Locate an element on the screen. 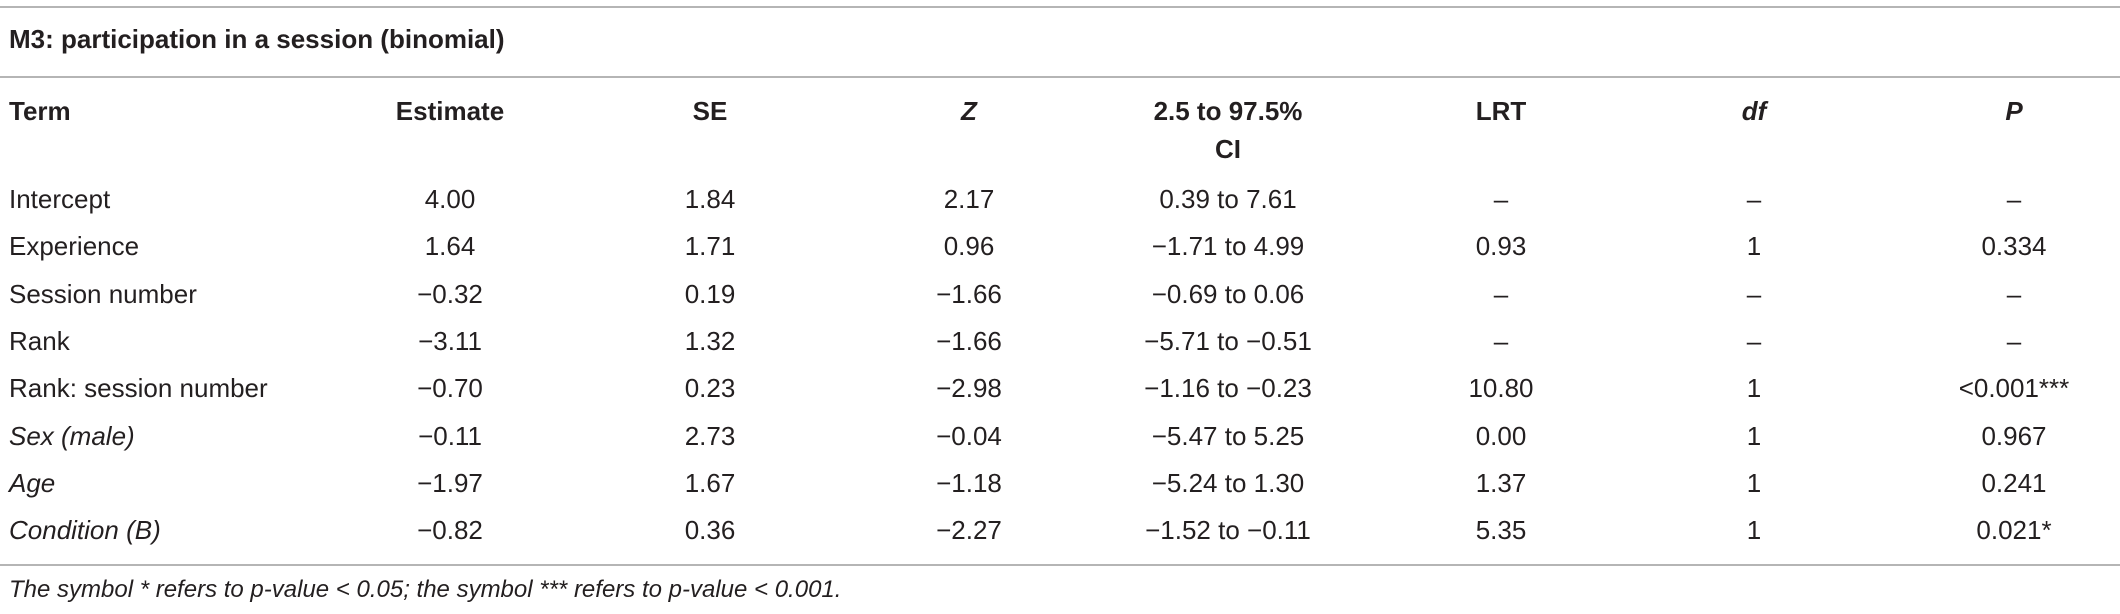 The width and height of the screenshot is (2120, 614). table-cell: 0.23 is located at coordinates (710, 388).